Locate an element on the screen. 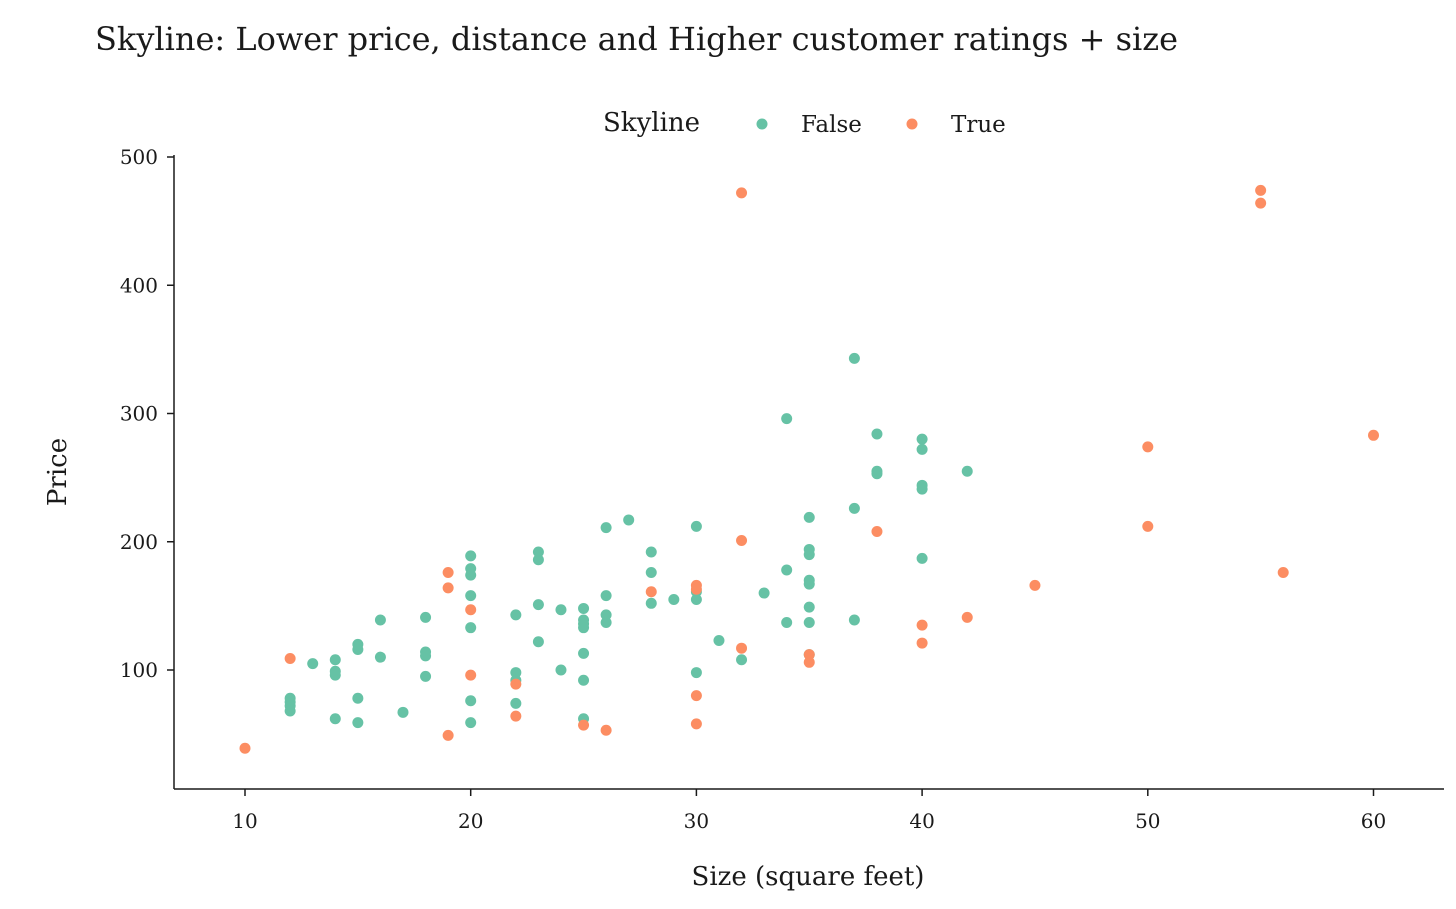  x-tick-label: 20 is located at coordinates (470, 821).